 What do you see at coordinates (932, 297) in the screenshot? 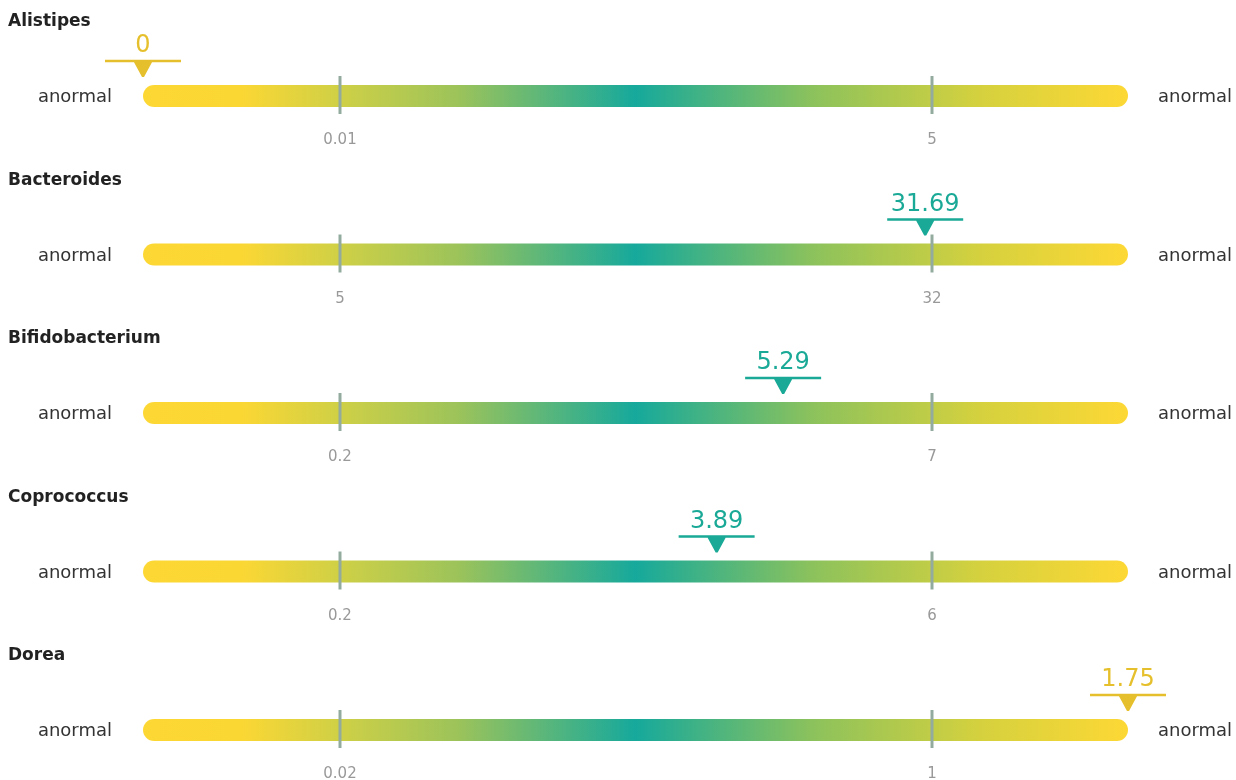
I see `text: 32` at bounding box center [932, 297].